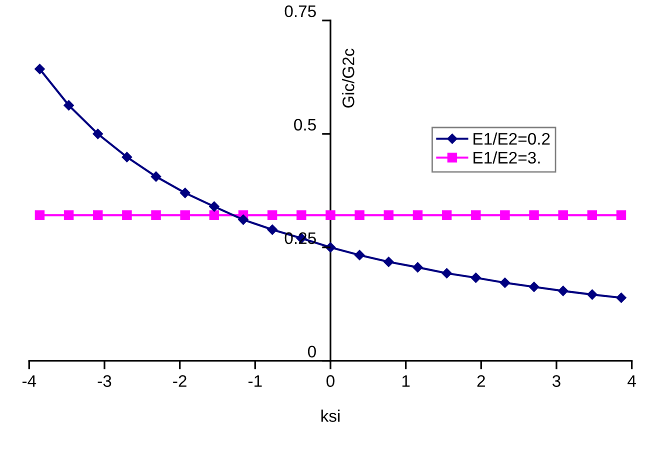  I want to click on y-tick-label: 0, so click(312, 352).